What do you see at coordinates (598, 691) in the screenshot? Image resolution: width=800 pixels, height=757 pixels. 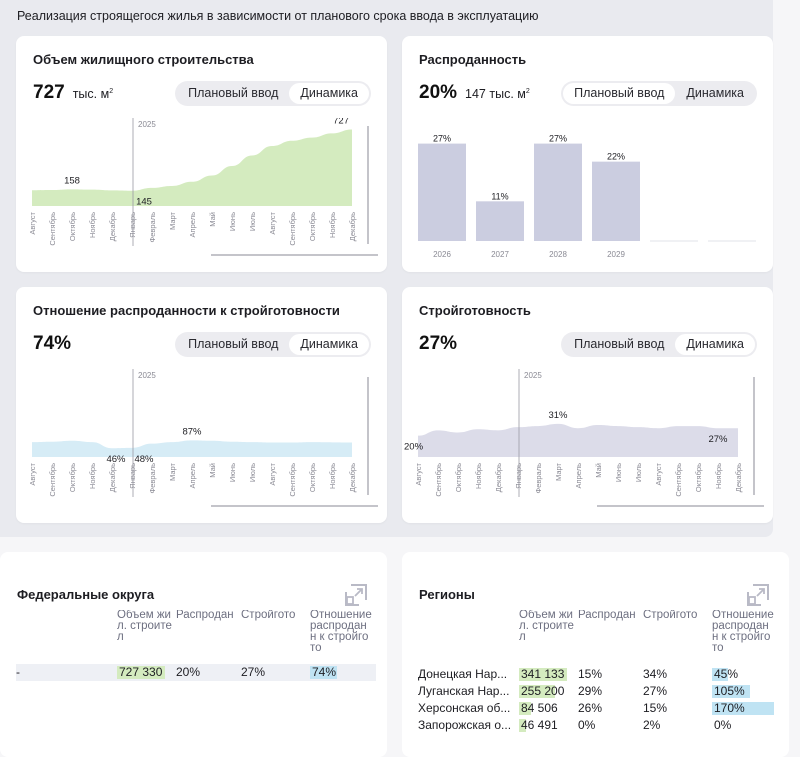 I see `table-row: Луганская Нар... 255 200 29% 27% 105%` at bounding box center [598, 691].